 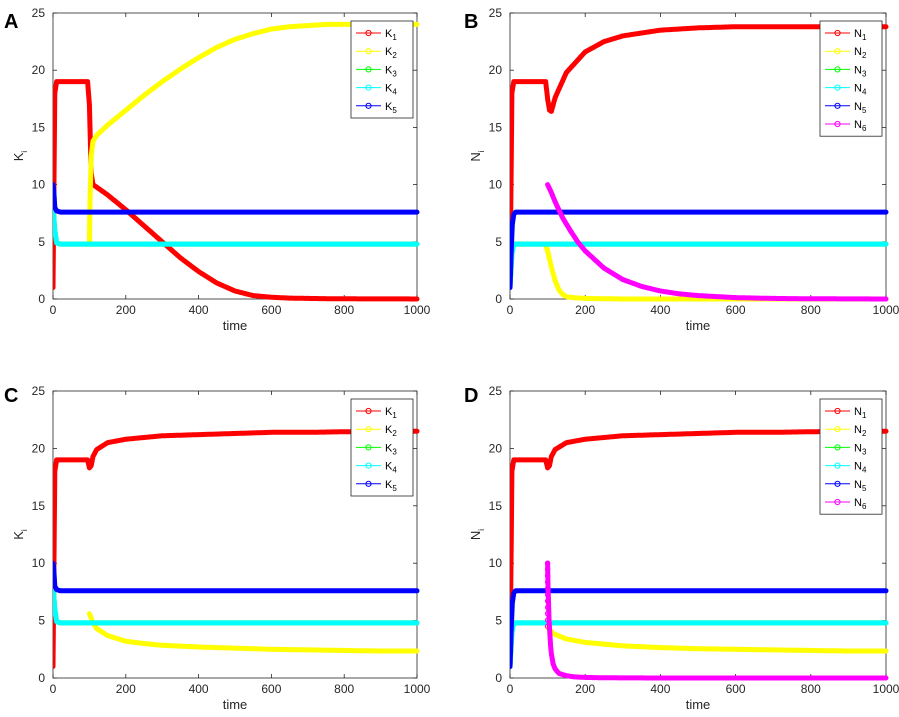 I want to click on legend-marker-k4, so click(x=368, y=465).